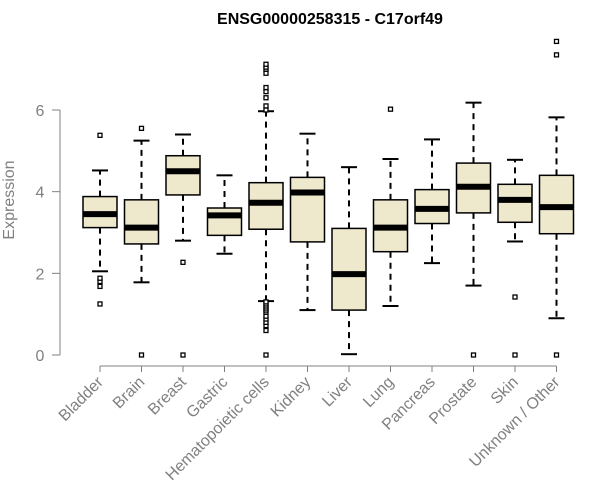  What do you see at coordinates (473, 229) in the screenshot?
I see `box-prostate` at bounding box center [473, 229].